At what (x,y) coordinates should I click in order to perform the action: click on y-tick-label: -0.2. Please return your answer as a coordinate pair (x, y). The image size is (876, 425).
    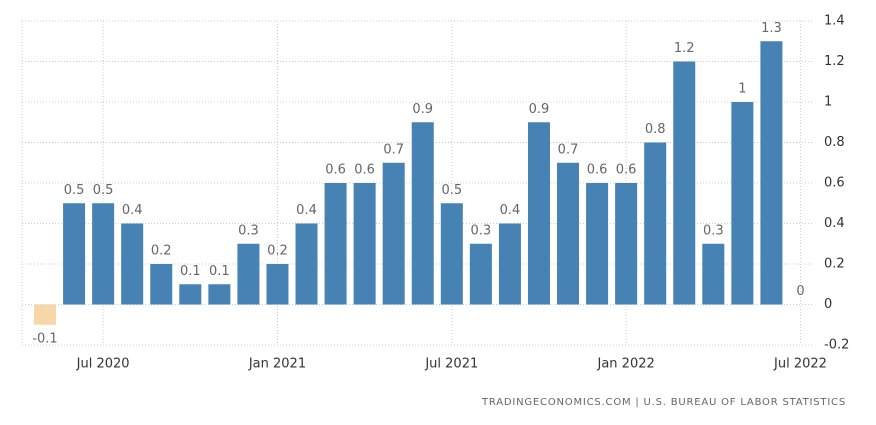
    Looking at the image, I should click on (836, 345).